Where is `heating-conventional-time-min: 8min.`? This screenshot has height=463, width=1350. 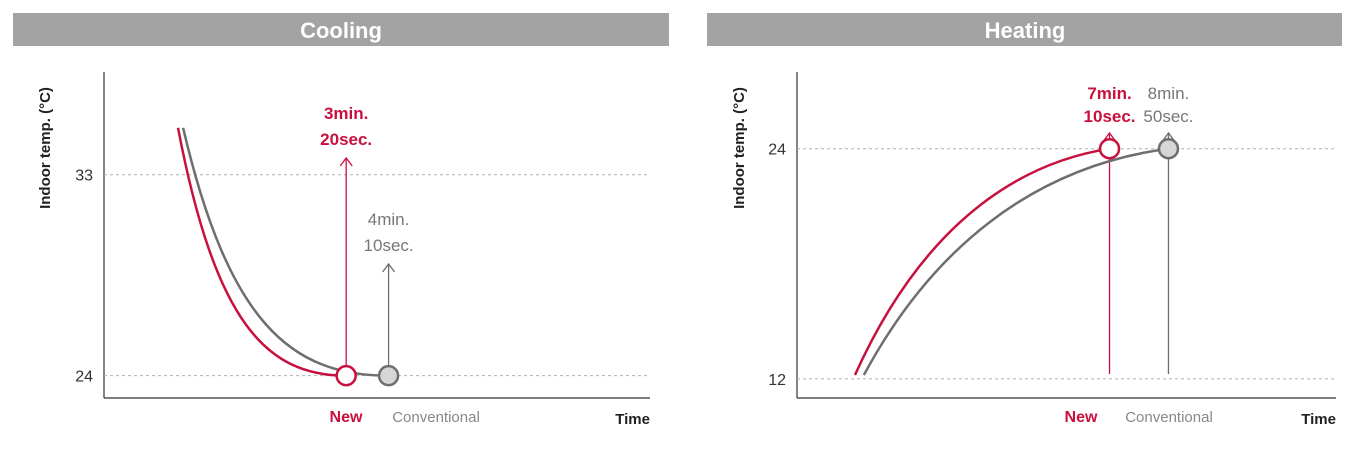
heating-conventional-time-min: 8min. is located at coordinates (1169, 93).